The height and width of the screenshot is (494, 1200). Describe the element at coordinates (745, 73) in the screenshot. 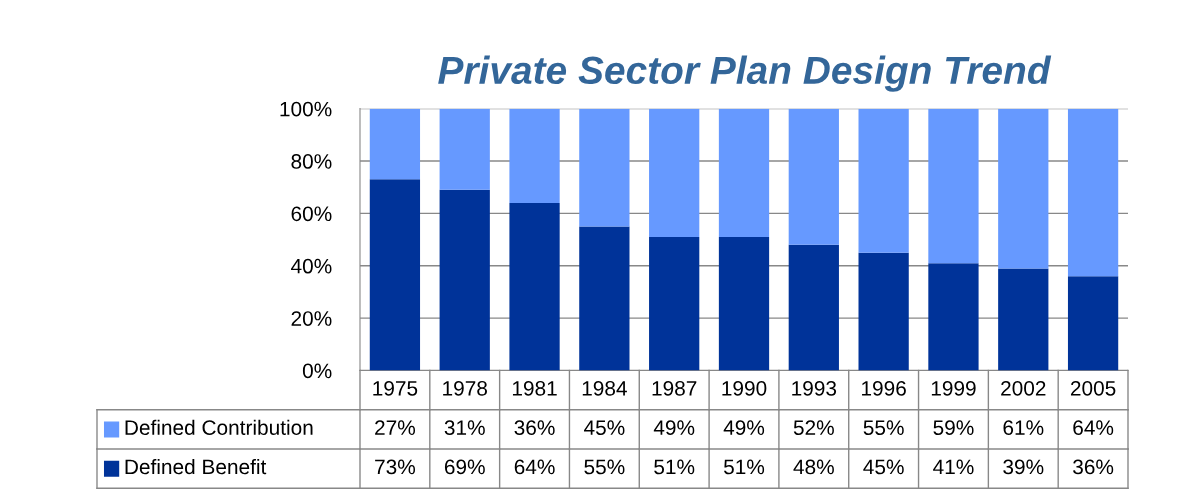

I see `chart-title: Private Sector Plan Design Trend` at that location.